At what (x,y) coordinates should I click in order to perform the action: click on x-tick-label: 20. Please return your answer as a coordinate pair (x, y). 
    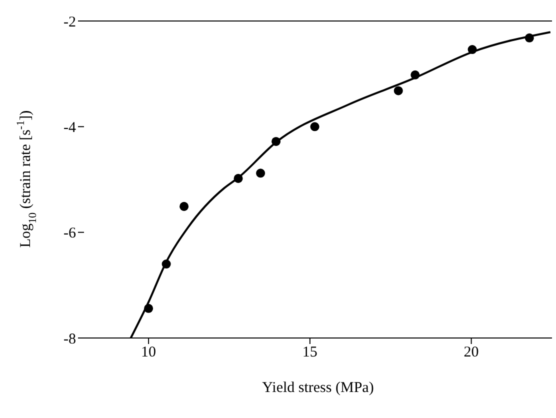
    Looking at the image, I should click on (471, 352).